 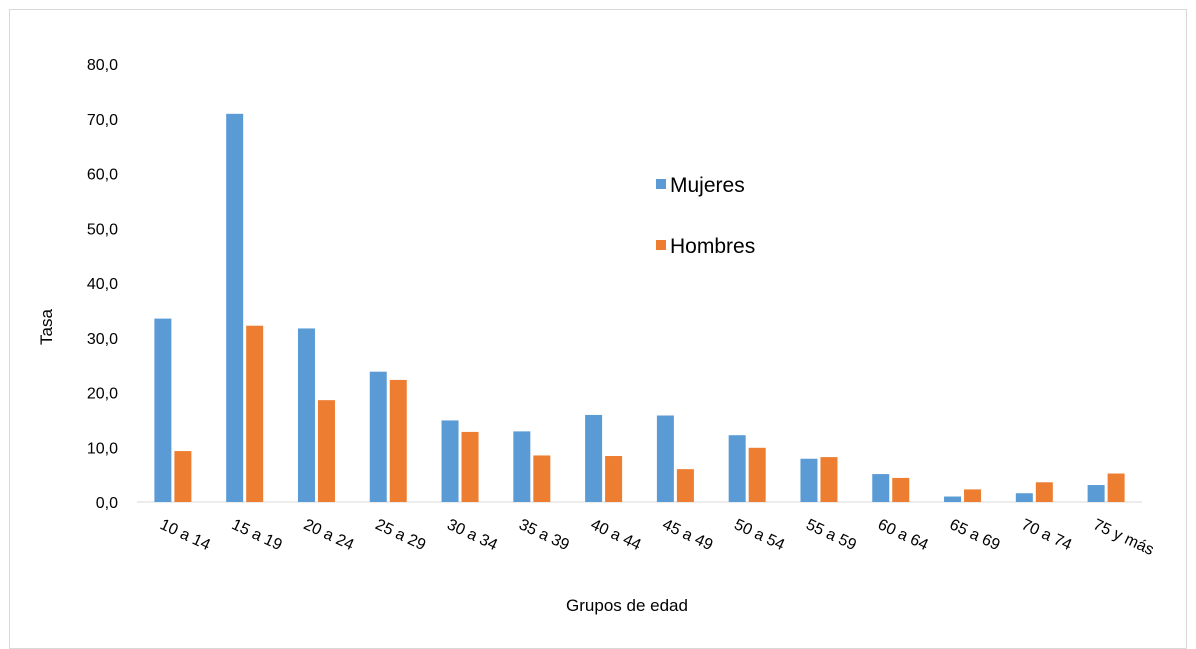 I want to click on y-tick-label: 40,0, so click(x=102, y=284).